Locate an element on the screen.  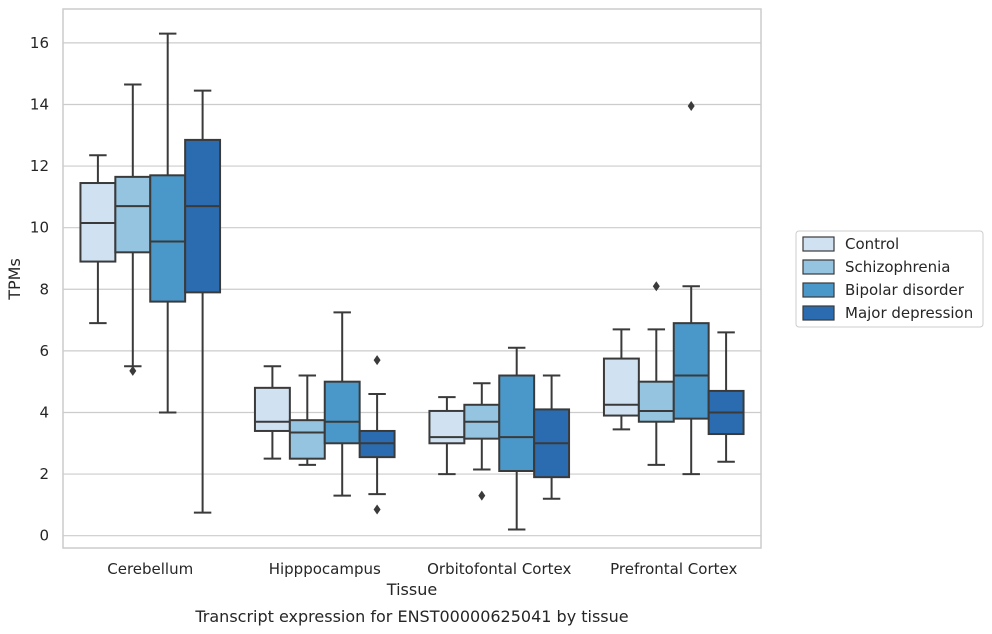
y-tick-label: 10 is located at coordinates (39, 228).